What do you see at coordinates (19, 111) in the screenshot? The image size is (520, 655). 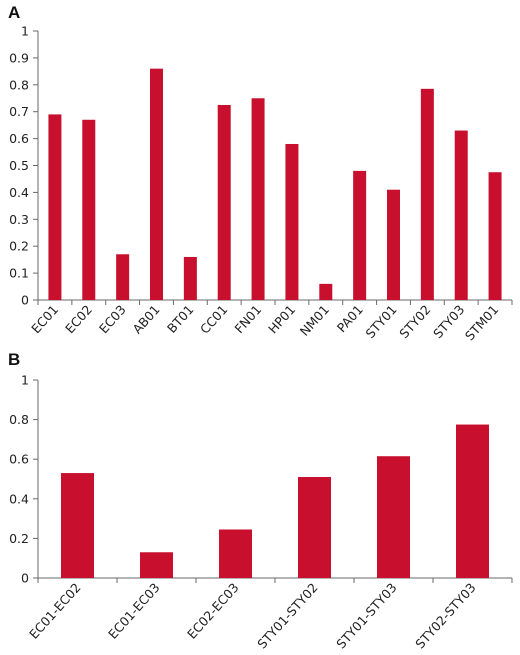 I see `y-tick-label: 0.7` at bounding box center [19, 111].